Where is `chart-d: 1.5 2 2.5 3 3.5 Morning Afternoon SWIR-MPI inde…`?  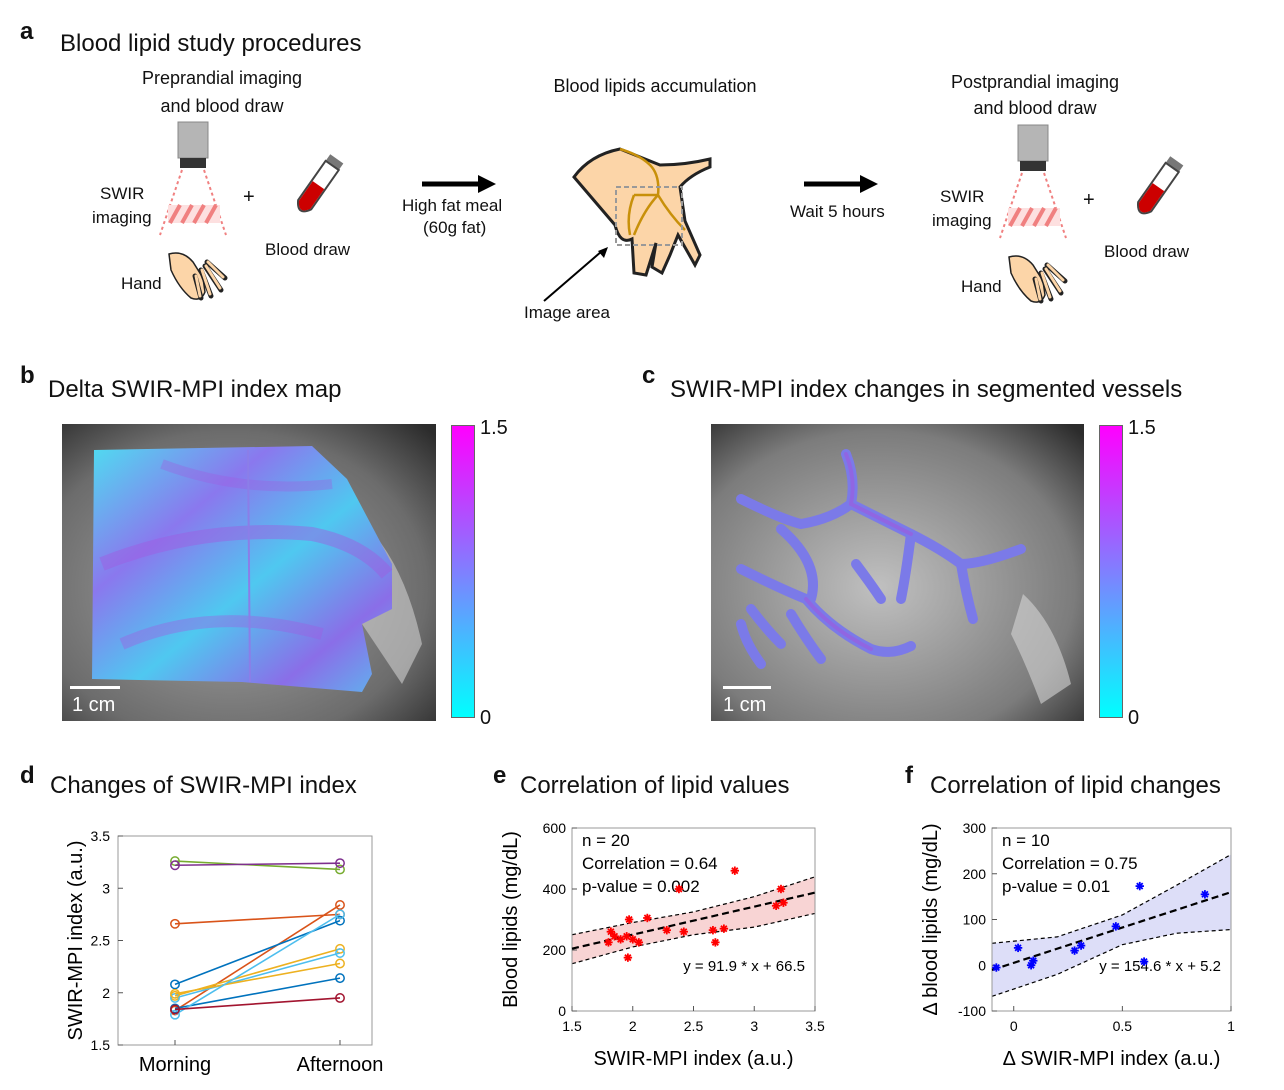
chart-d: 1.5 2 2.5 3 3.5 Morning Afternoon SWIR-MPI inde… is located at coordinates (224, 952).